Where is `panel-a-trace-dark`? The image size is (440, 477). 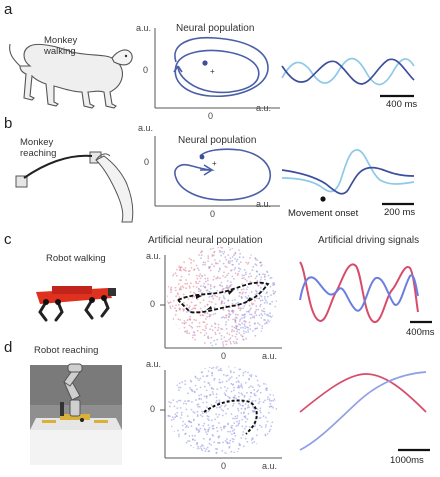
panel-a-trace-dark is located at coordinates (348, 71).